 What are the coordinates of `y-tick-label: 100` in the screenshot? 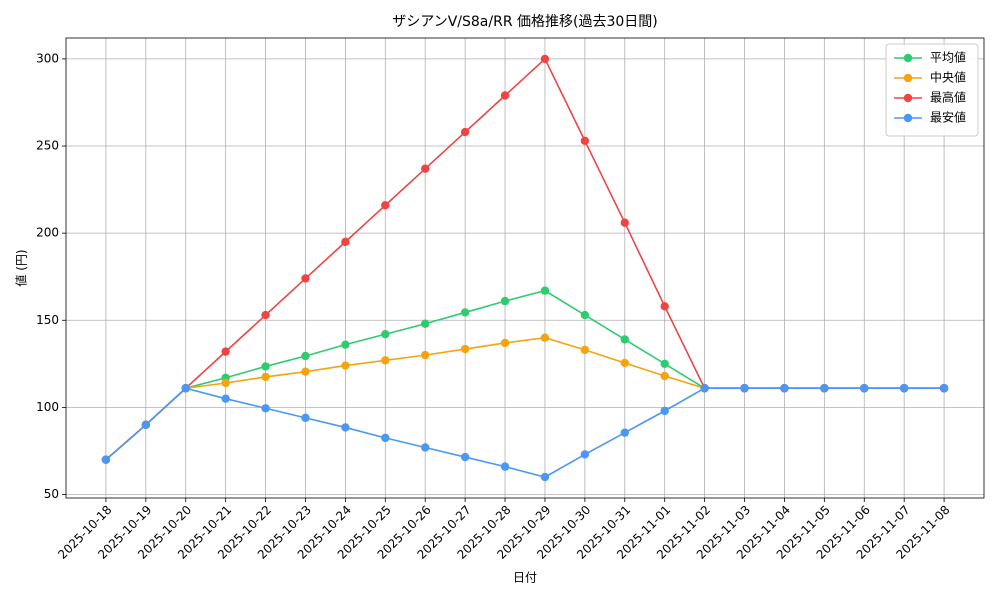 It's located at (47, 407).